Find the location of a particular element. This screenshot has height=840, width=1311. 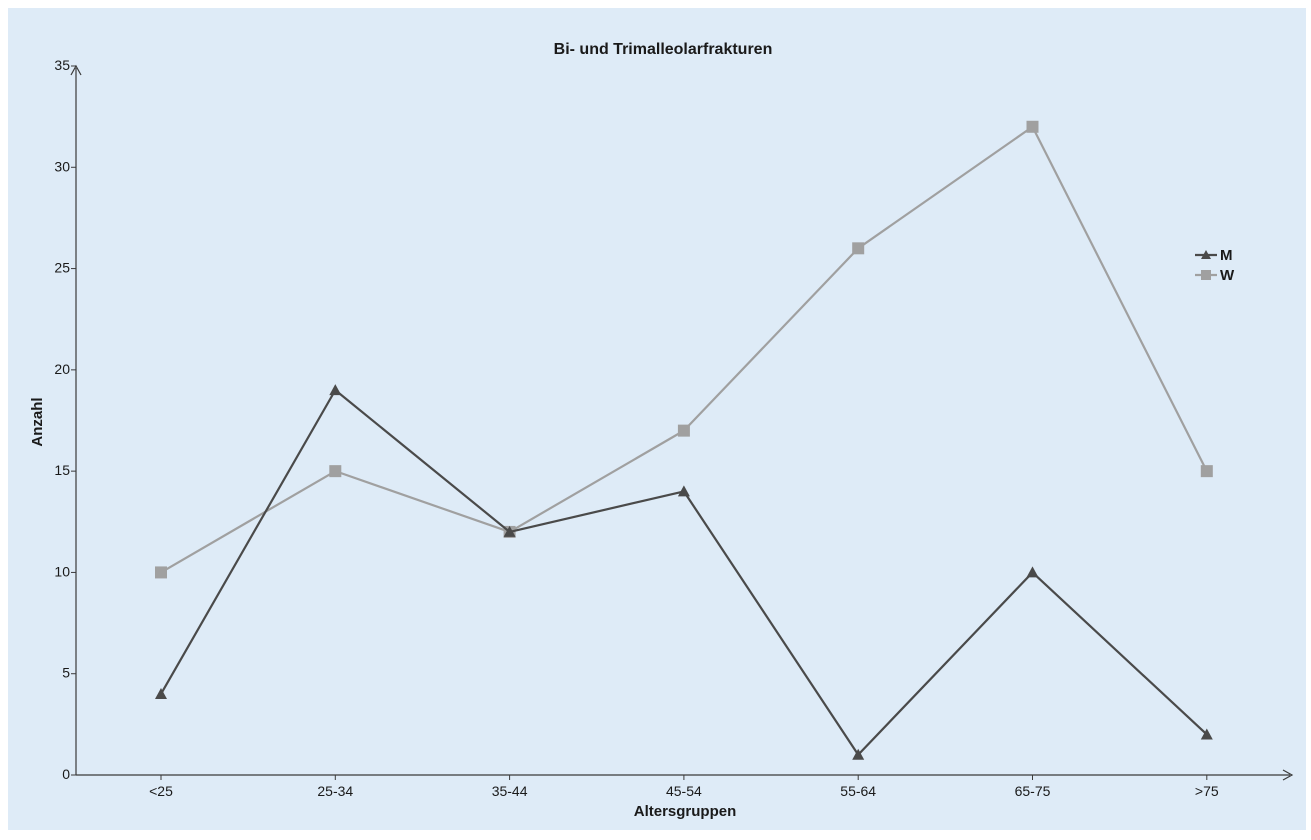

x-tick-label: <25 is located at coordinates (161, 791).